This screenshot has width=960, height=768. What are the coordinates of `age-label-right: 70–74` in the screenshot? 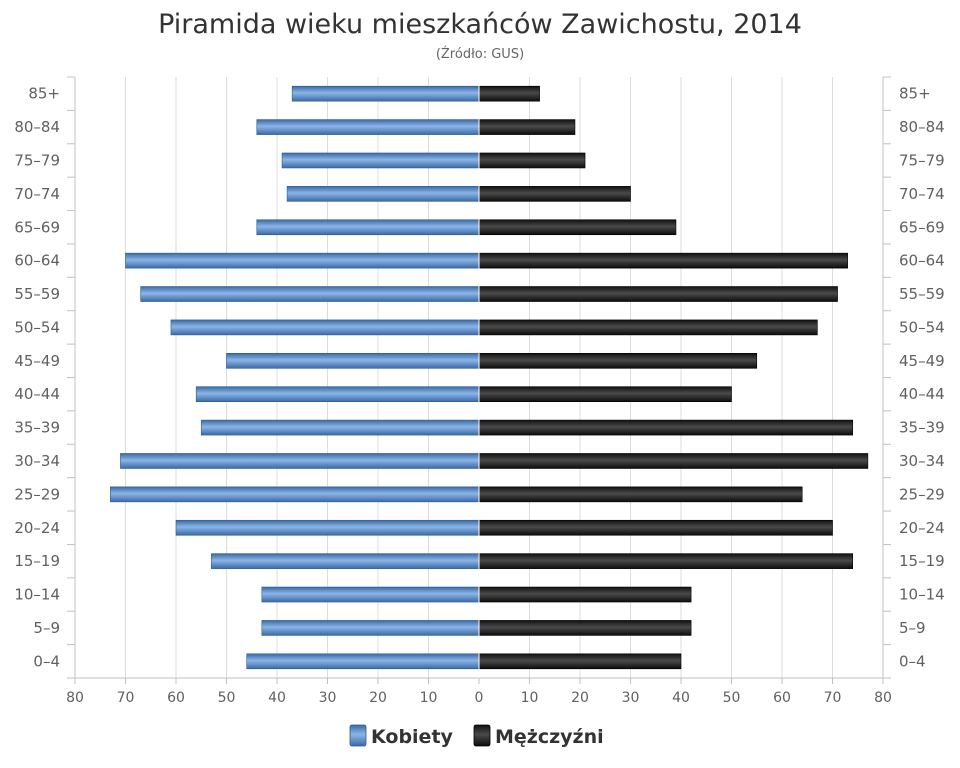 It's located at (922, 194).